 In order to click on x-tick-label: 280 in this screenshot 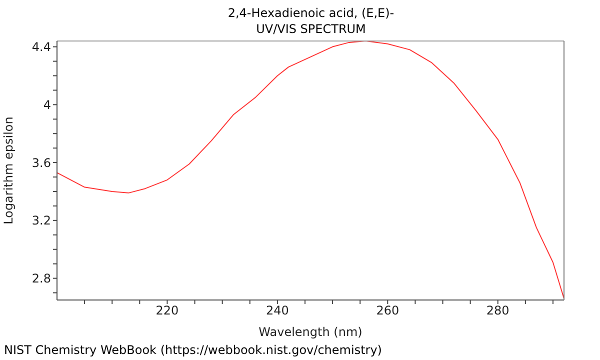, I will do `click(498, 311)`.